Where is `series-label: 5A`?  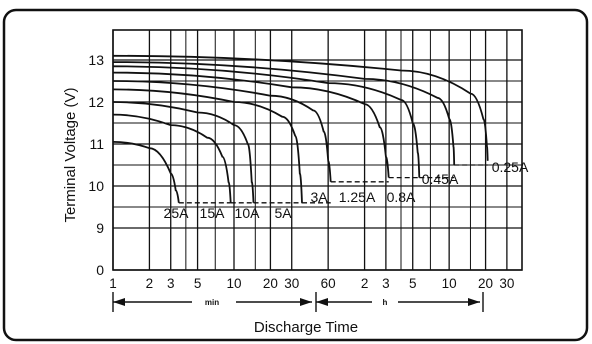 series-label: 5A is located at coordinates (283, 213).